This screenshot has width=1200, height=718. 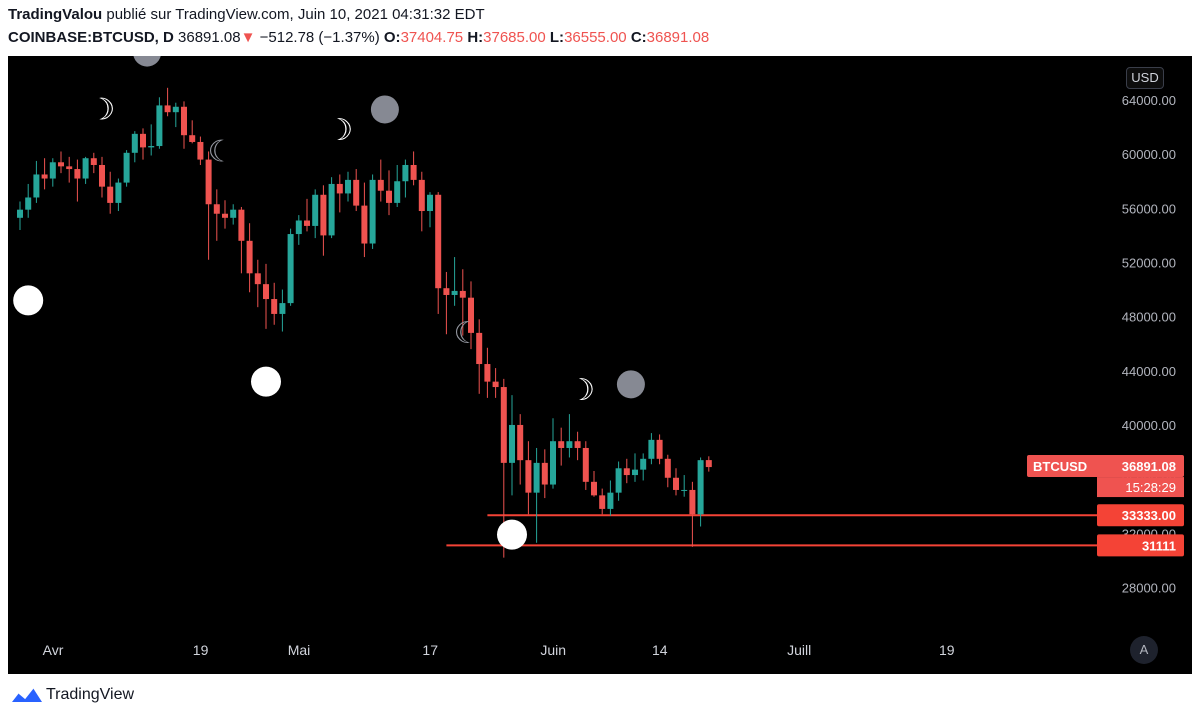 What do you see at coordinates (91, 37) in the screenshot?
I see `symbol-label: COINBASE:BTCUSD, D` at bounding box center [91, 37].